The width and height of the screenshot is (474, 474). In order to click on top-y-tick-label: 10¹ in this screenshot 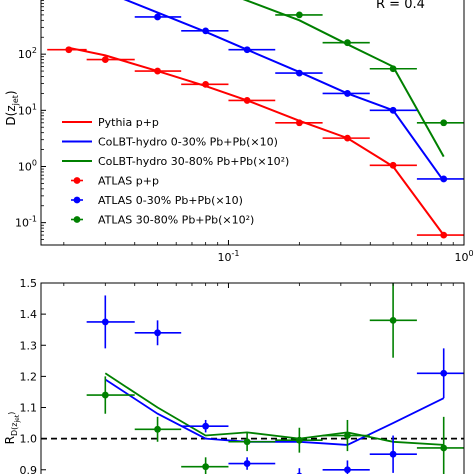, I will do `click(27, 109)`.